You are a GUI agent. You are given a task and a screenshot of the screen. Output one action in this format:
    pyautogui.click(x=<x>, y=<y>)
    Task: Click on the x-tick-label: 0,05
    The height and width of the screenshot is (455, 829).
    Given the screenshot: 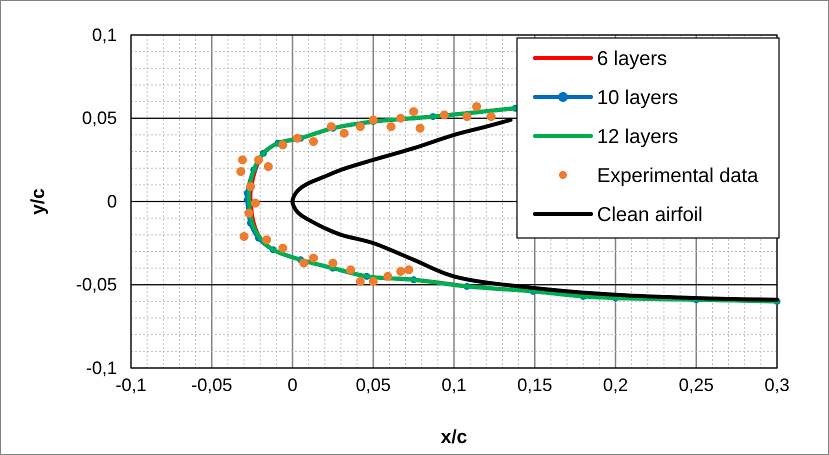 What is the action you would take?
    pyautogui.click(x=373, y=384)
    